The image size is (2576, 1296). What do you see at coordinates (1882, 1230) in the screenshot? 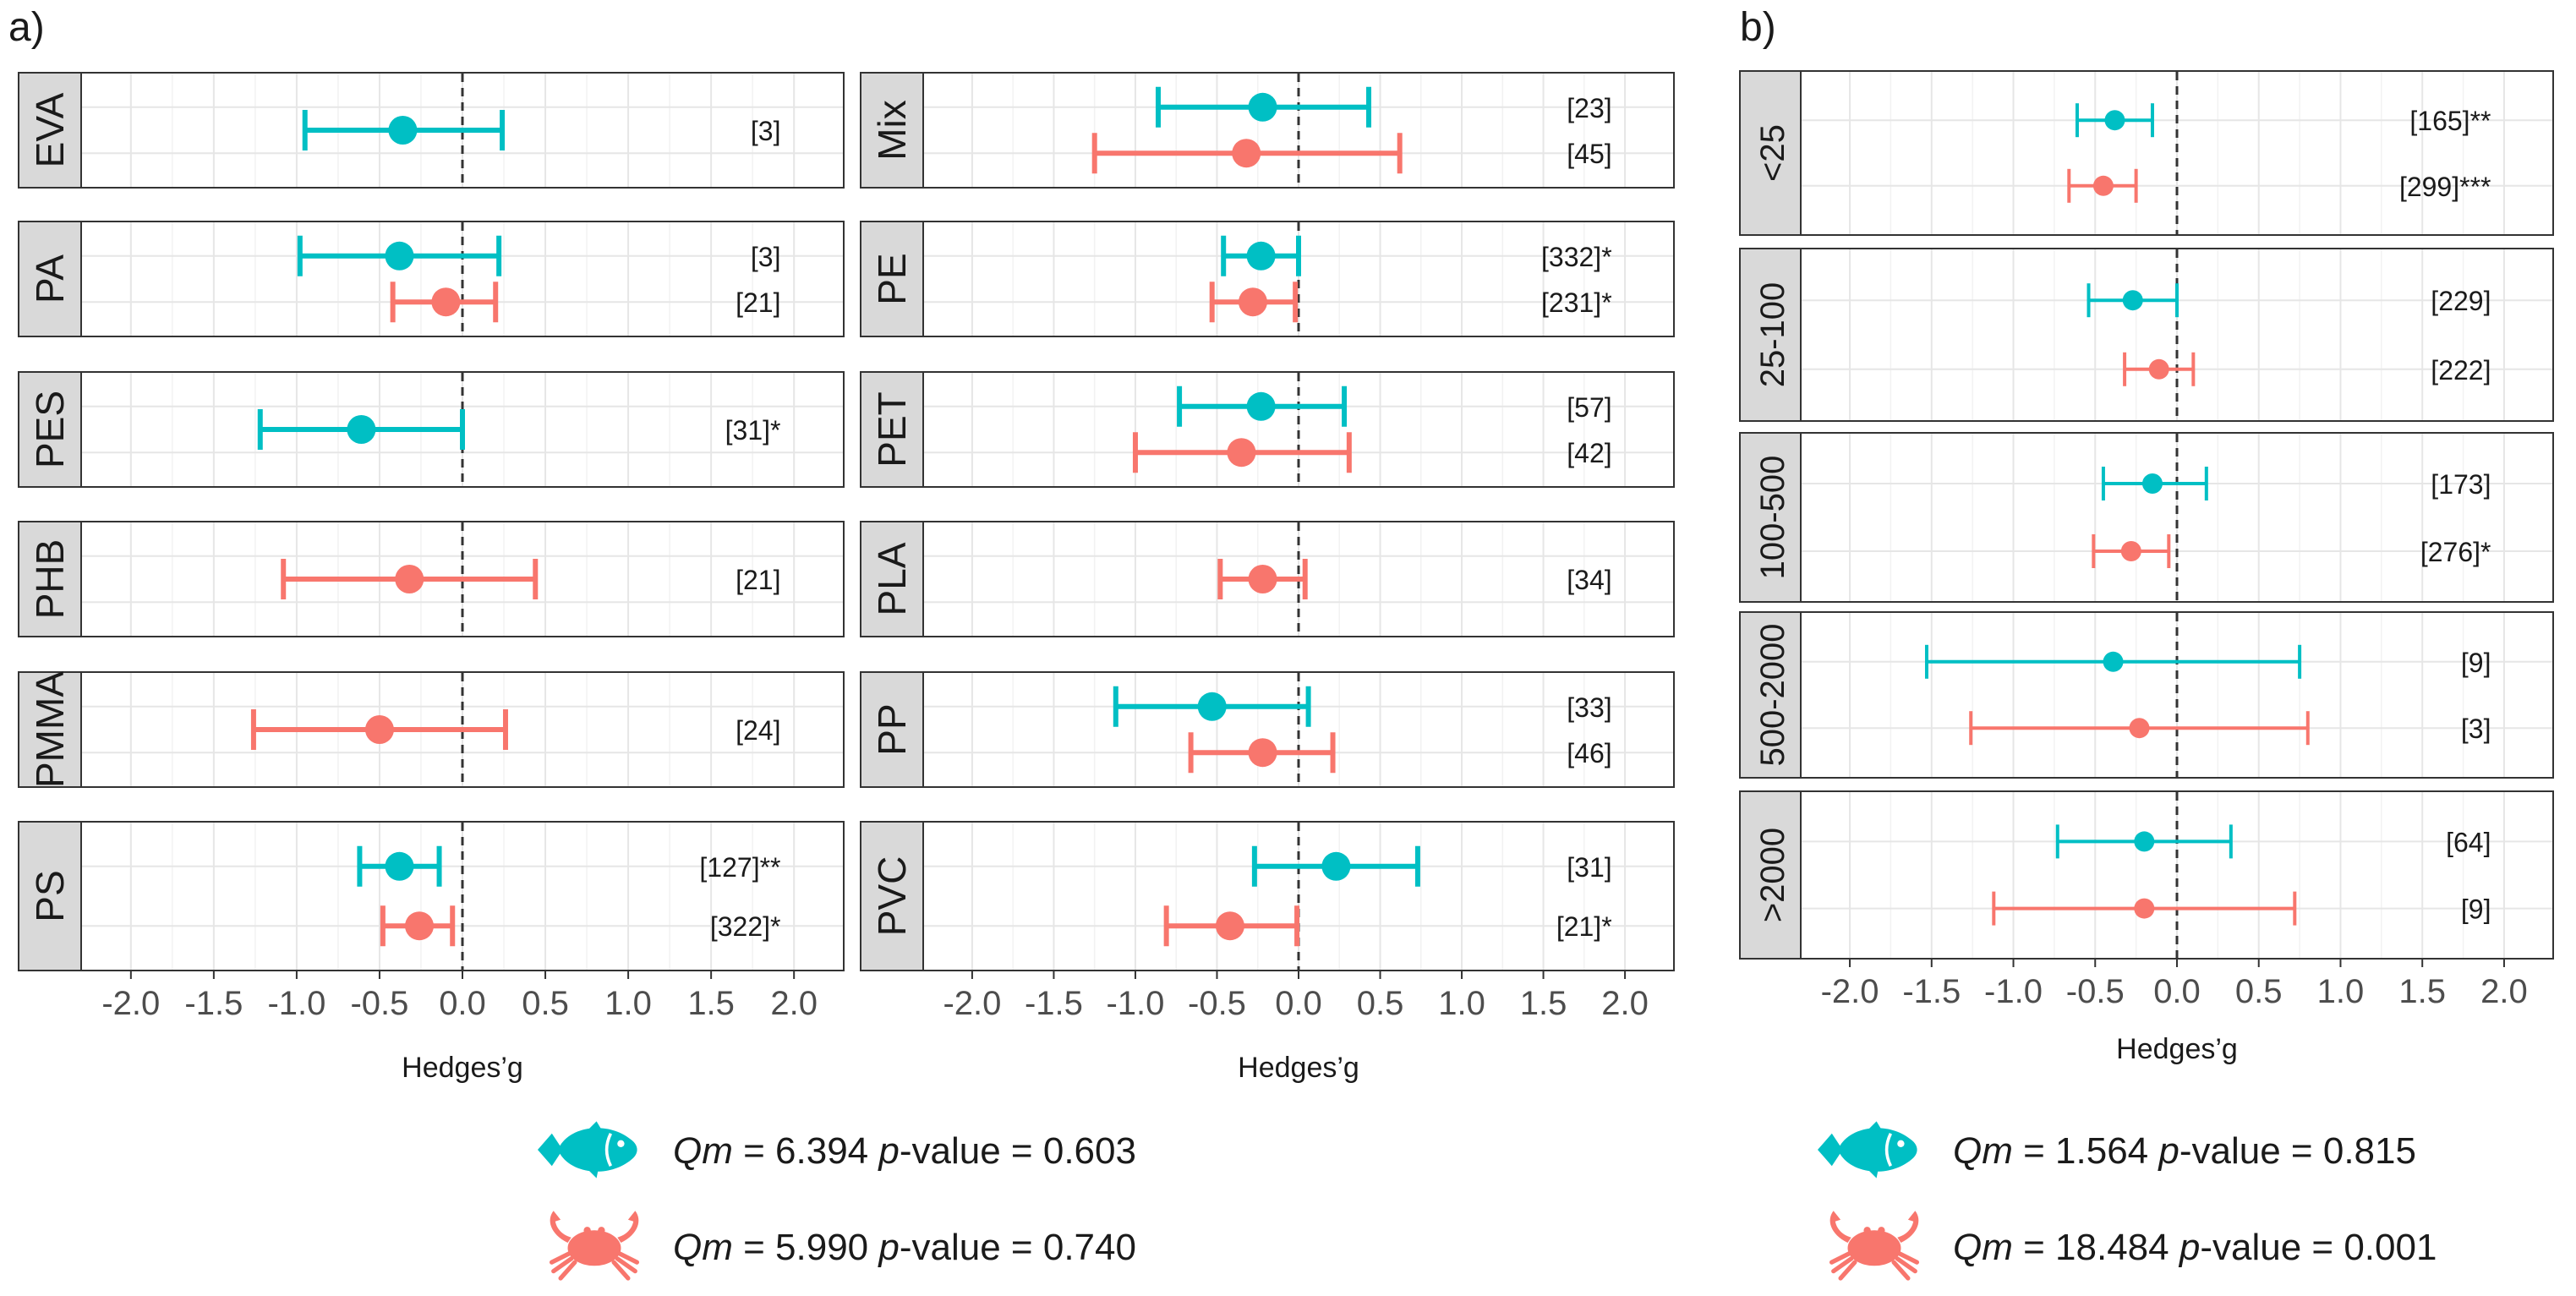
I see `crab-eye` at bounding box center [1882, 1230].